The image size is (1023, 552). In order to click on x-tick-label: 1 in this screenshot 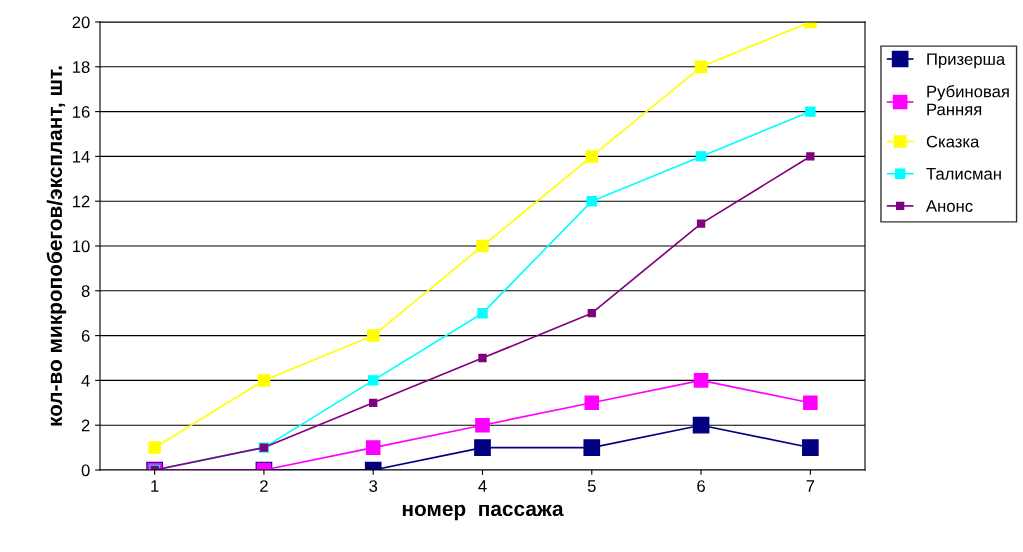, I will do `click(155, 486)`.